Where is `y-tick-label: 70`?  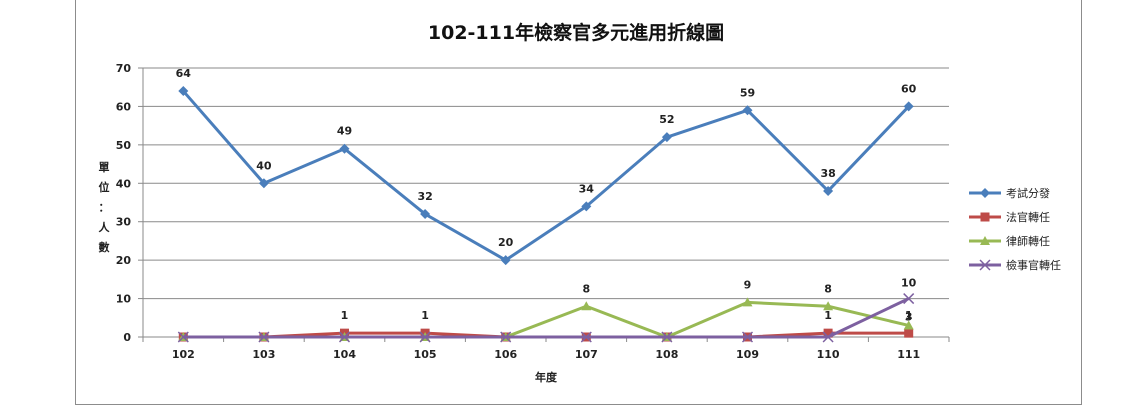 y-tick-label: 70 is located at coordinates (124, 68).